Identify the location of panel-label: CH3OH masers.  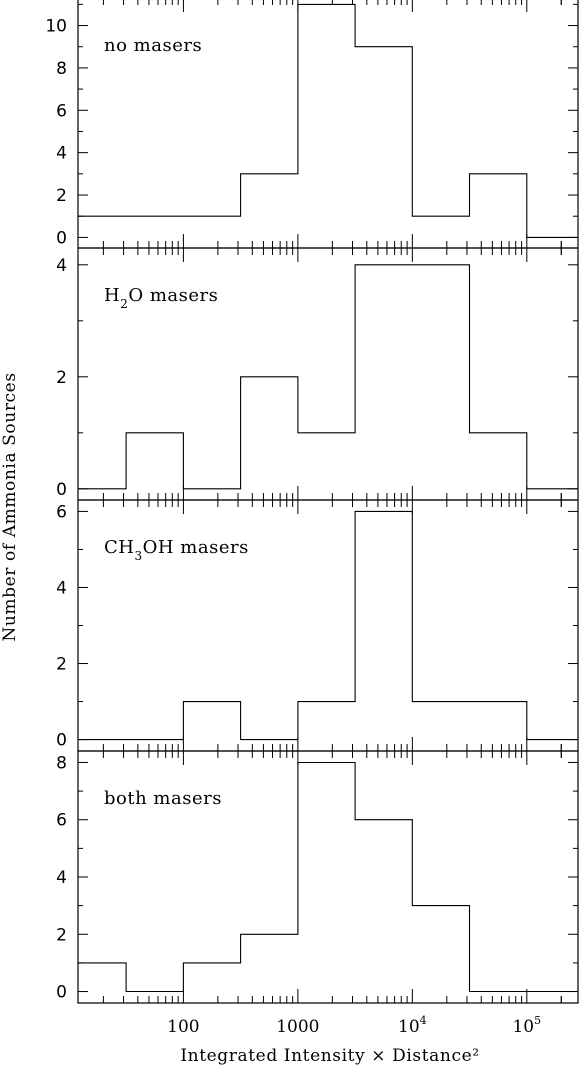
(176, 550).